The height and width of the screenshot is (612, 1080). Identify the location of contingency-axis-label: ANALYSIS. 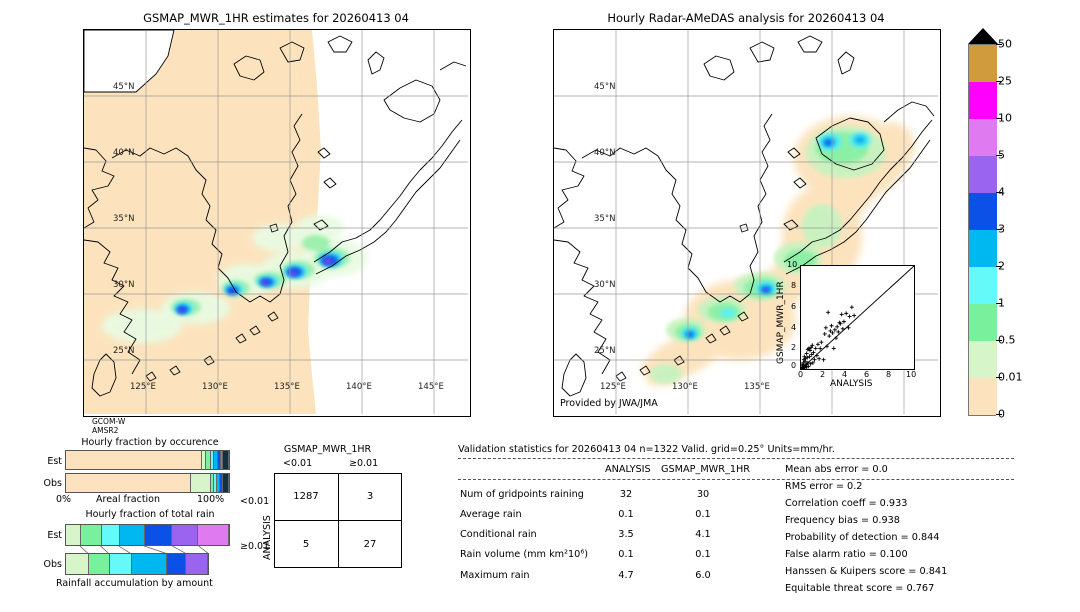
(267, 537).